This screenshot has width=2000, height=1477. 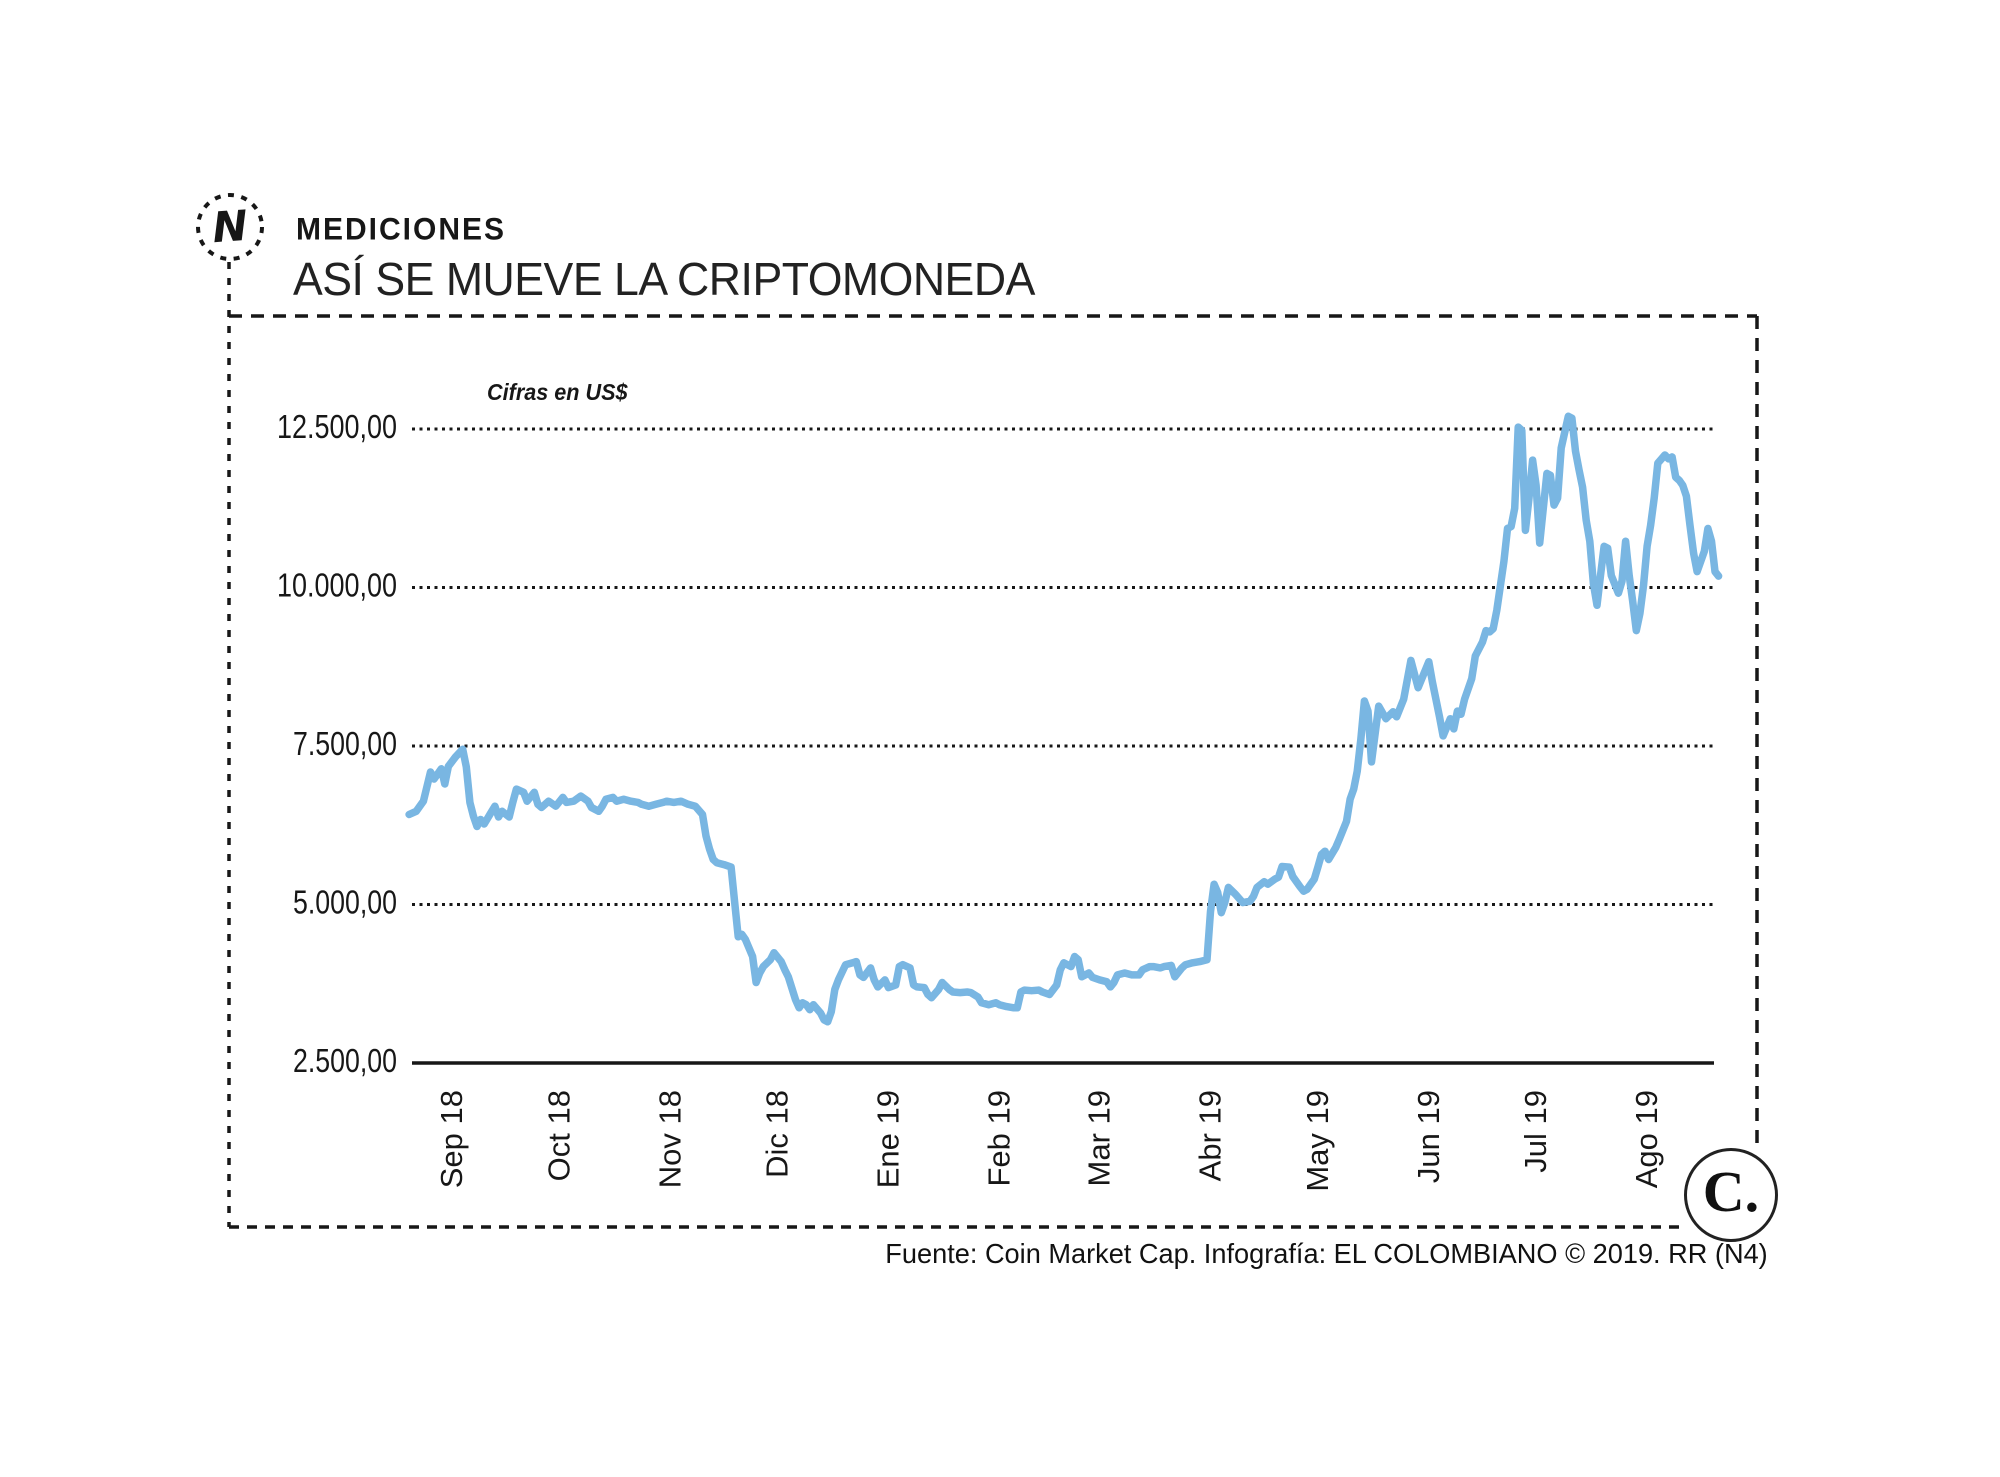 What do you see at coordinates (1428, 1136) in the screenshot?
I see `x-axis-label: Jun 19` at bounding box center [1428, 1136].